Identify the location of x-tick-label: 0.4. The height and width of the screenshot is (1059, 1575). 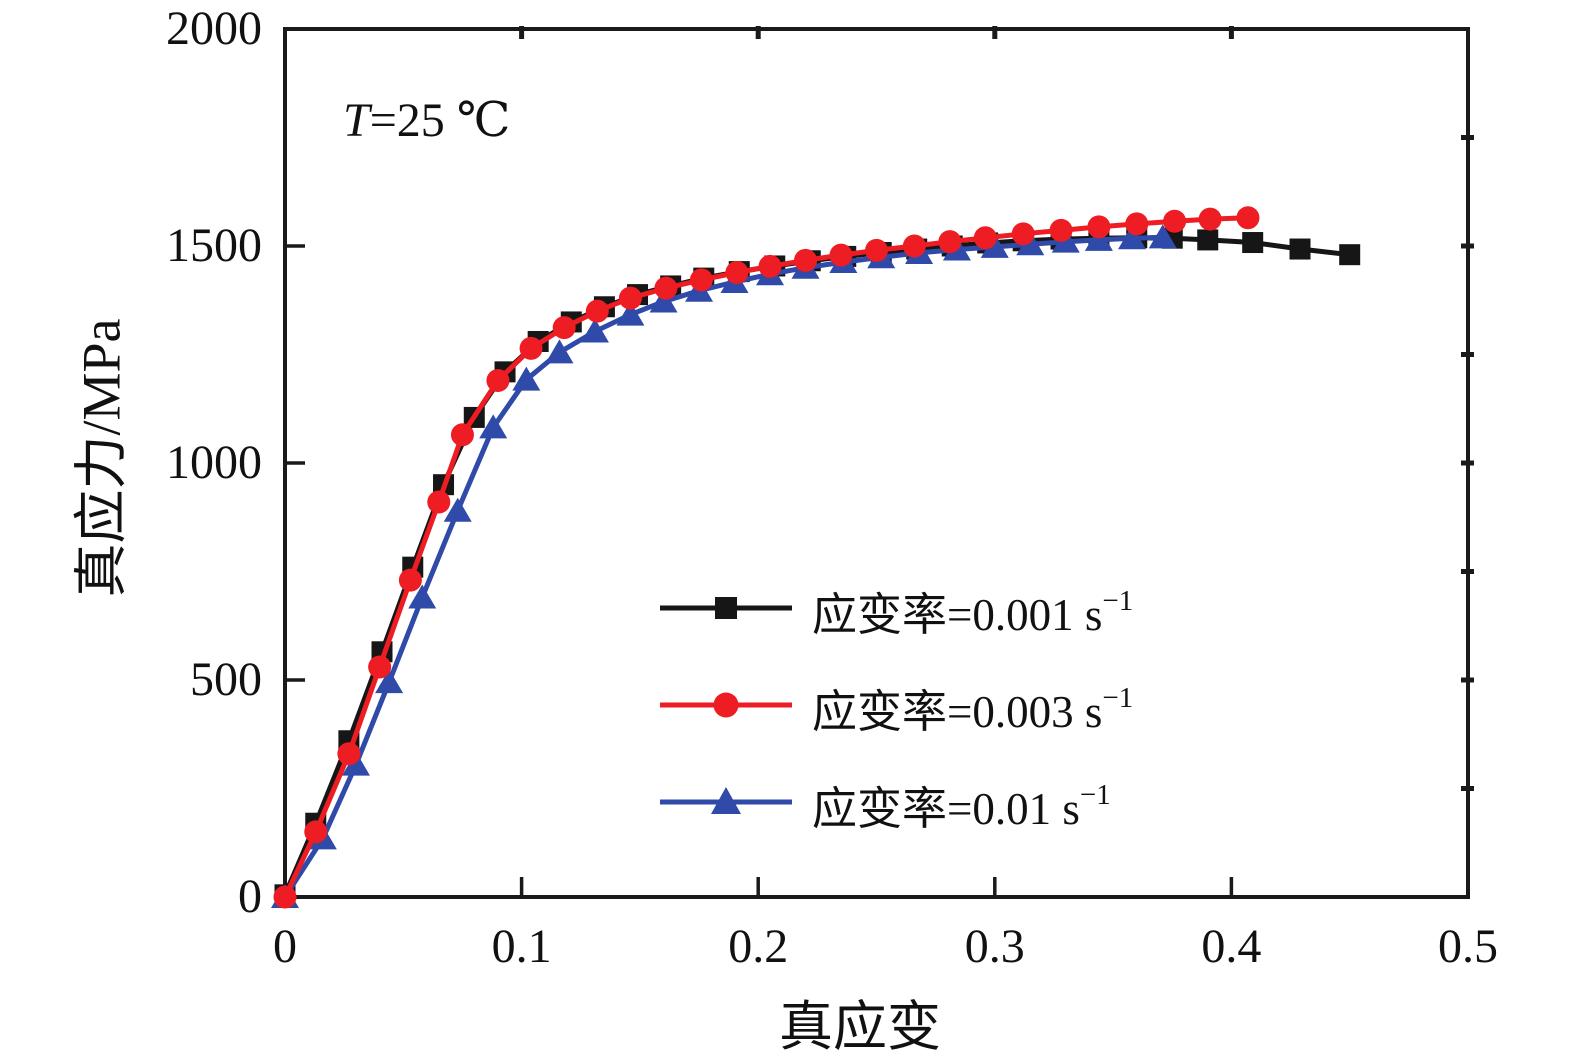
(1231, 946).